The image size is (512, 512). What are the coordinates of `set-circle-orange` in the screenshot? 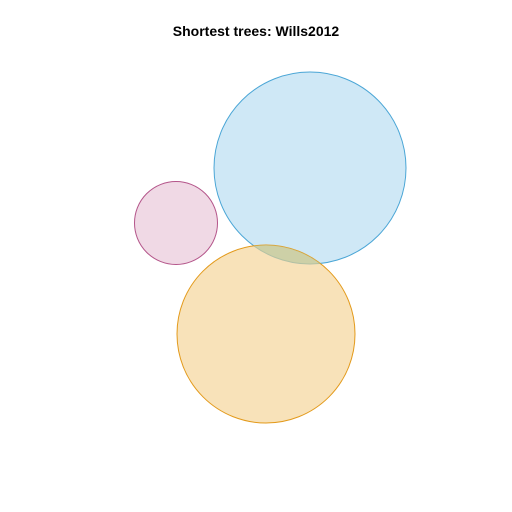 It's located at (266, 334).